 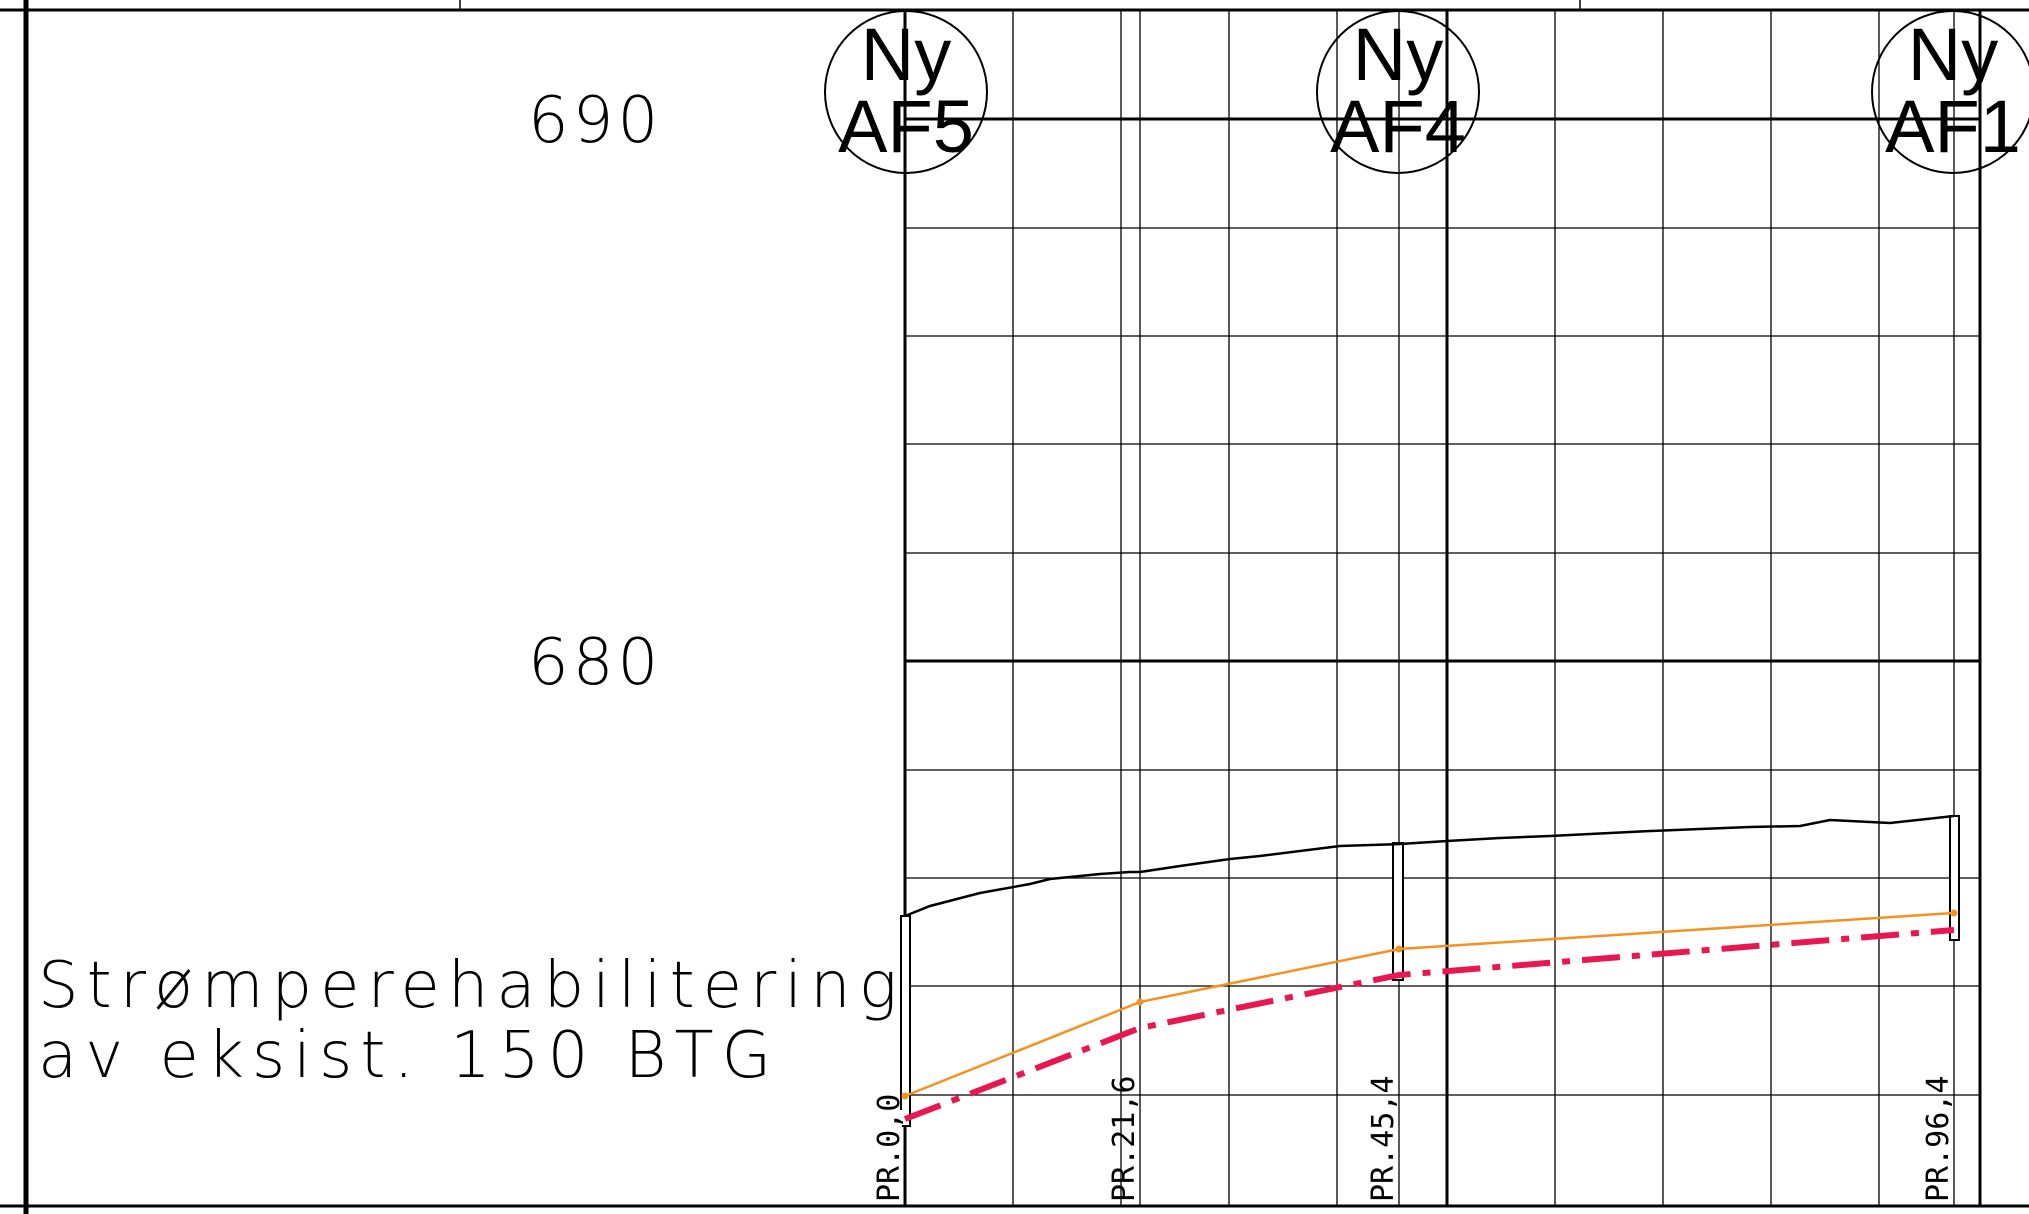 I want to click on manhole-tag-af5: Ny AF5, so click(x=906, y=92).